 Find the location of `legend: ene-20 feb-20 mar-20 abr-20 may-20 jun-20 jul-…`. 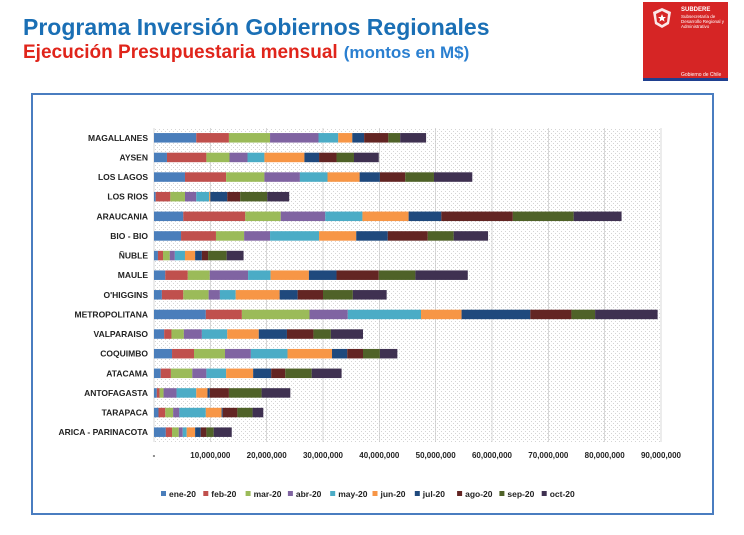

legend: ene-20 feb-20 mar-20 abr-20 may-20 jun-20 jul-… is located at coordinates (368, 494).